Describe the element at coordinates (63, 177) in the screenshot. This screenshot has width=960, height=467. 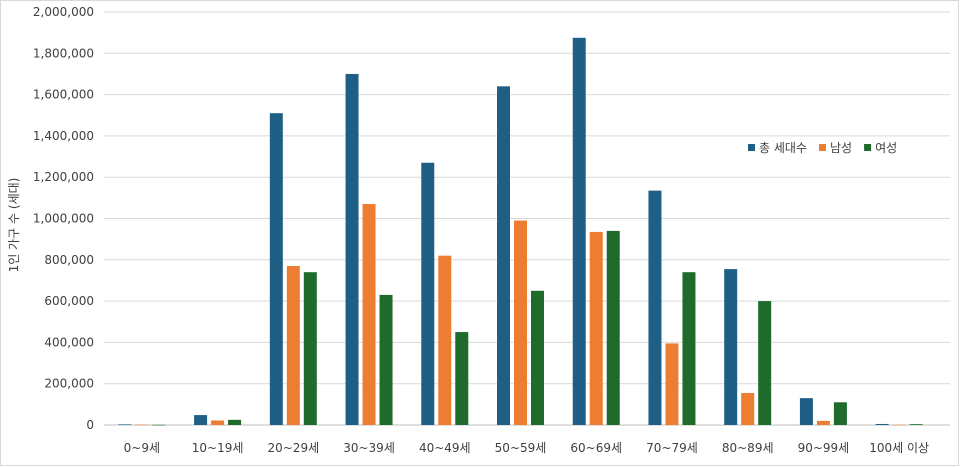
I see `y-tick-label: 1,200,000` at that location.